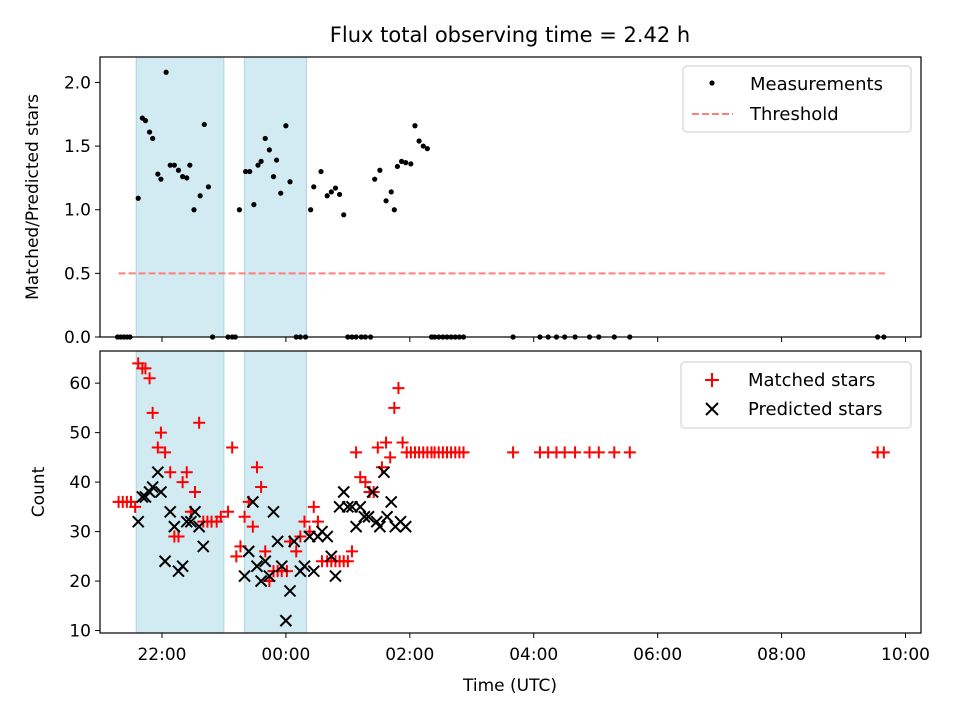 The width and height of the screenshot is (960, 720). What do you see at coordinates (811, 380) in the screenshot?
I see `legend-matched-label: Matched stars` at bounding box center [811, 380].